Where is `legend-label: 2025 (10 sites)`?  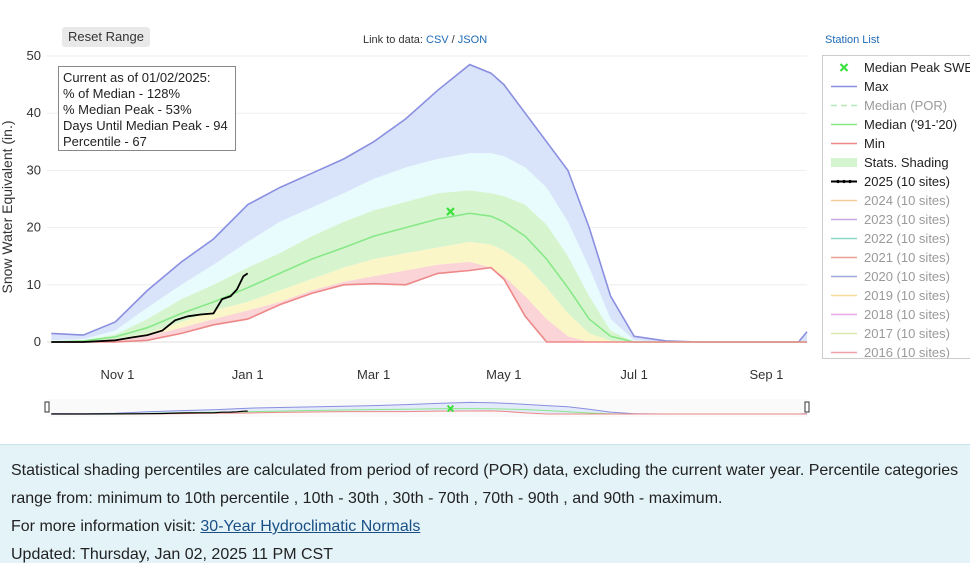 legend-label: 2025 (10 sites) is located at coordinates (907, 181).